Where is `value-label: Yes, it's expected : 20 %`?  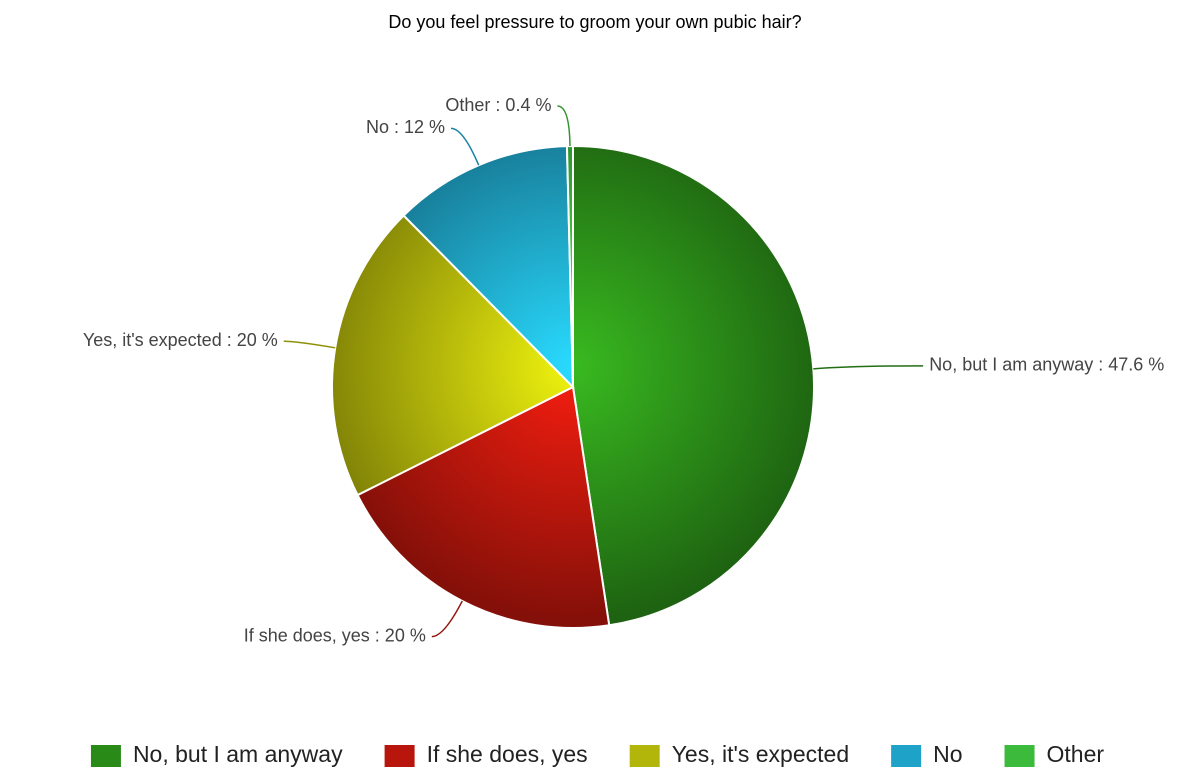
value-label: Yes, it's expected : 20 % is located at coordinates (180, 340).